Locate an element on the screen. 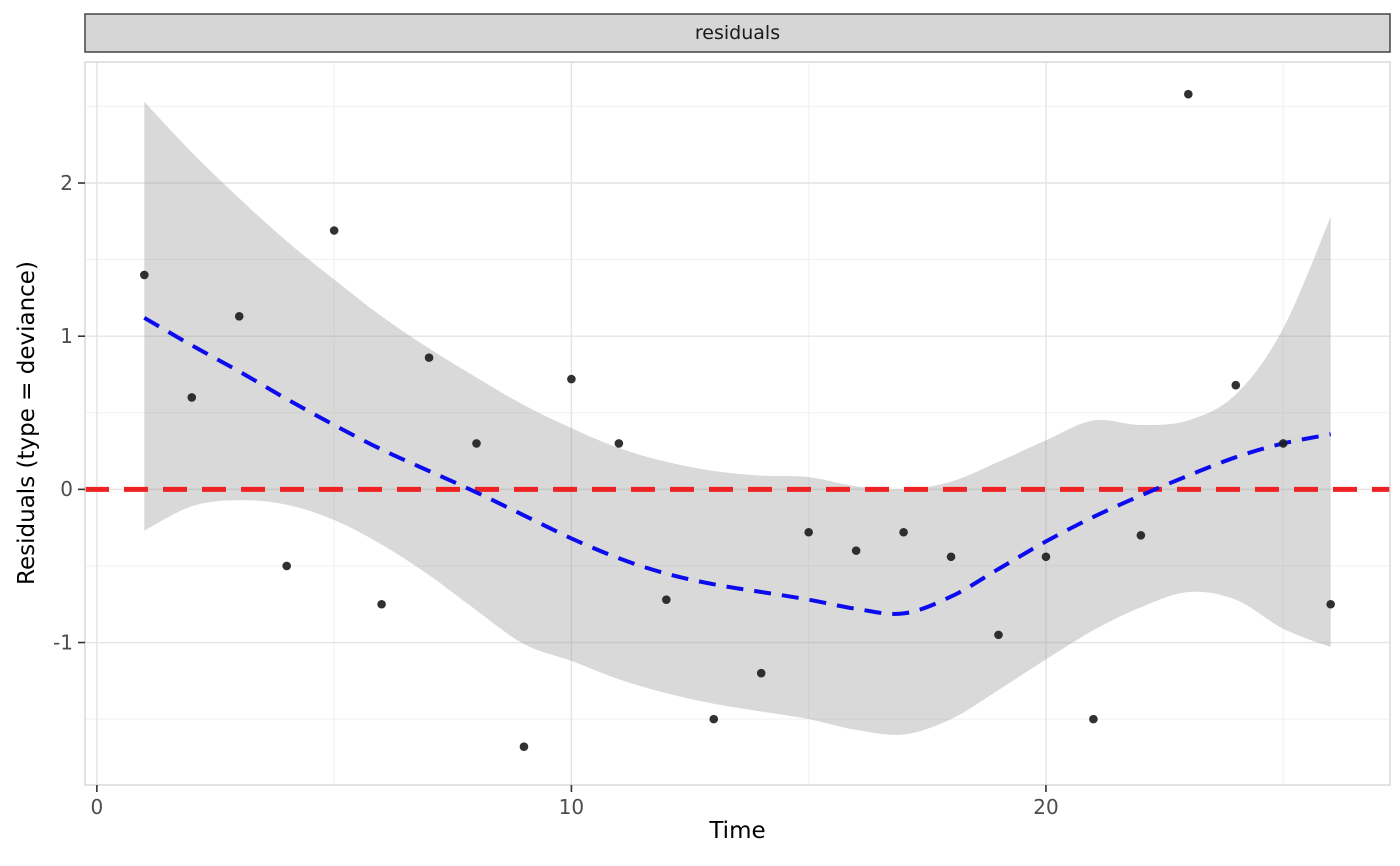 This screenshot has width=1400, height=866. x-tick-label: 20 is located at coordinates (1045, 807).